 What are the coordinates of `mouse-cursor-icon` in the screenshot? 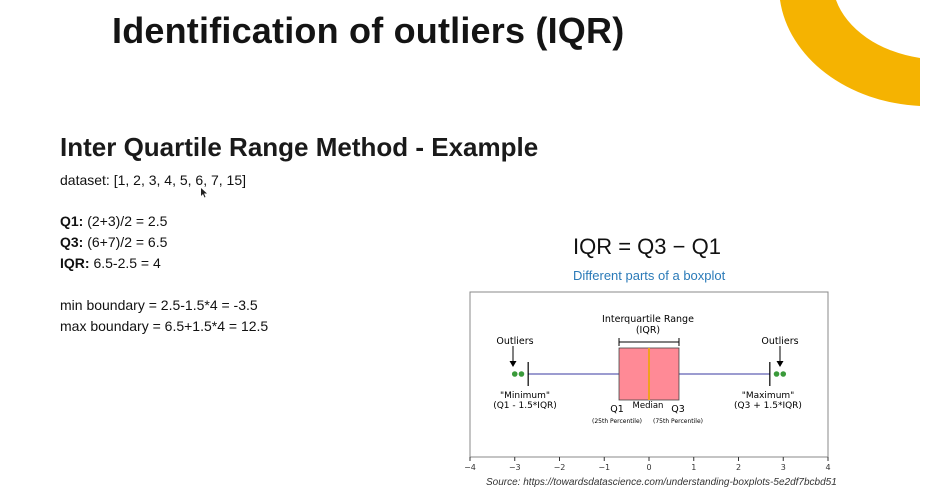 It's located at (204, 193).